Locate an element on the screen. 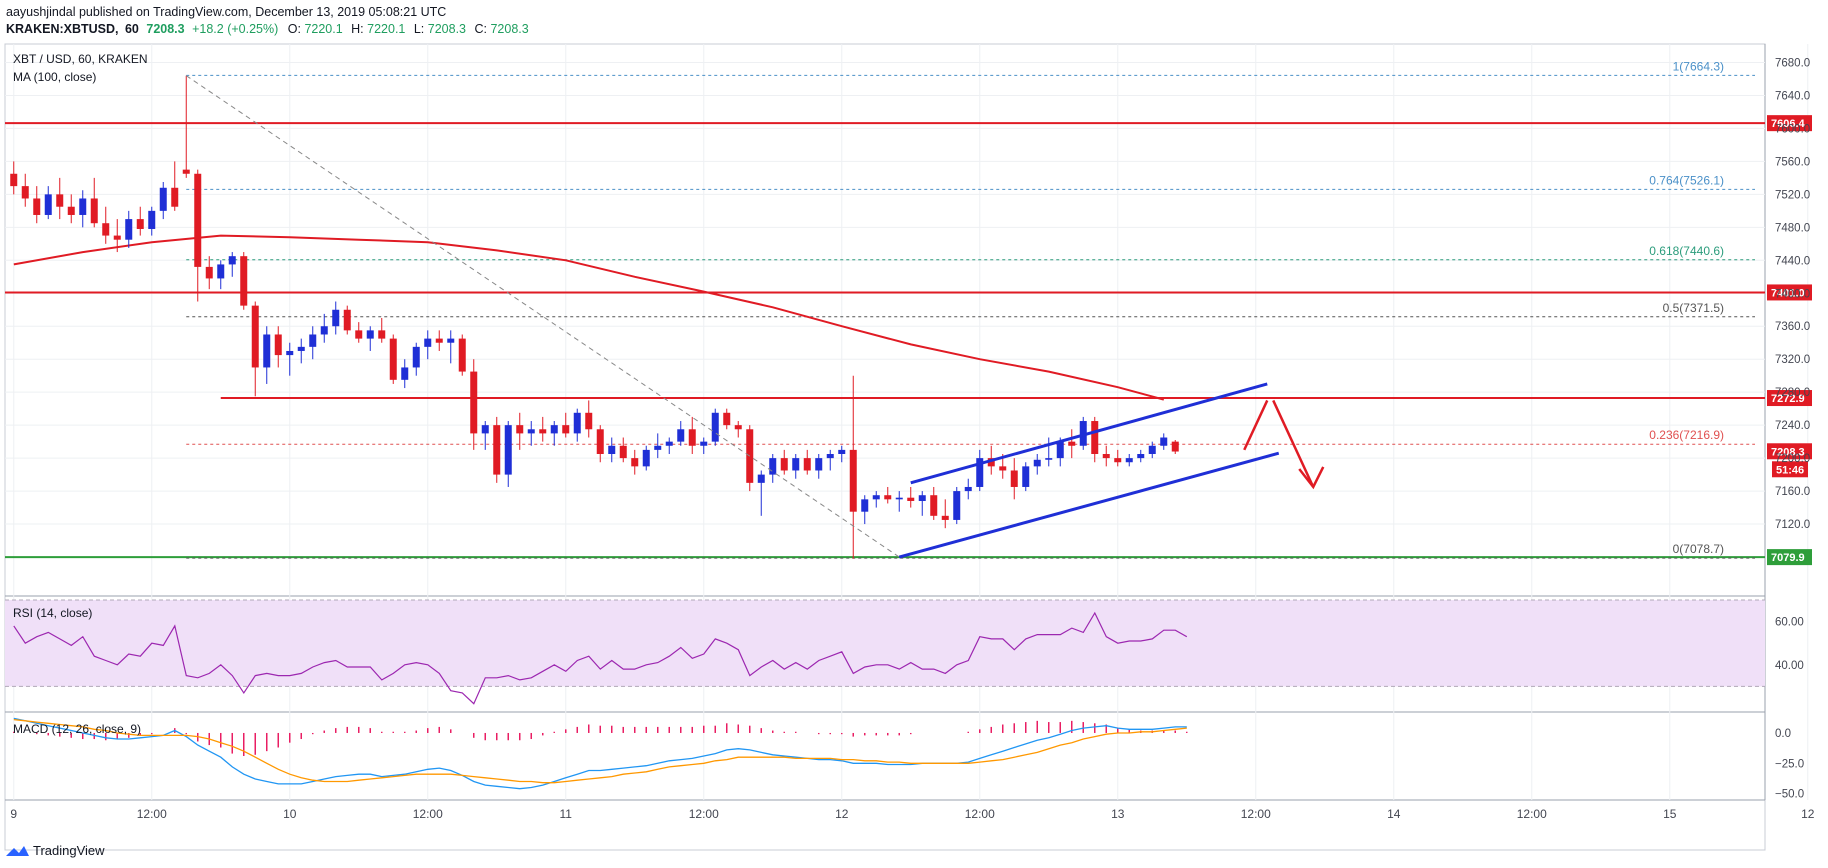  price-tick-label: 7680.0 is located at coordinates (1792, 63).